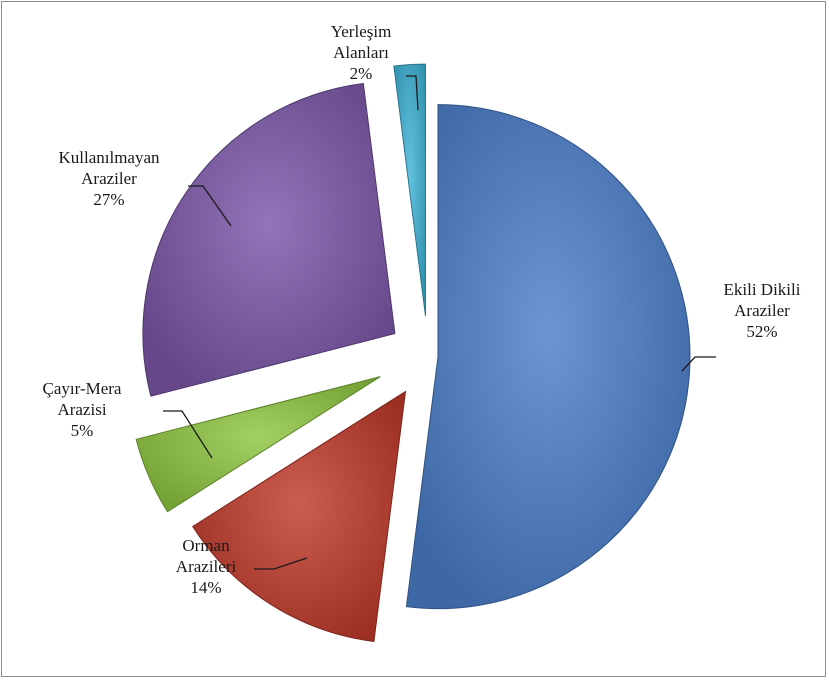  I want to click on slice-label-line: Çayır-Mera, so click(82, 388).